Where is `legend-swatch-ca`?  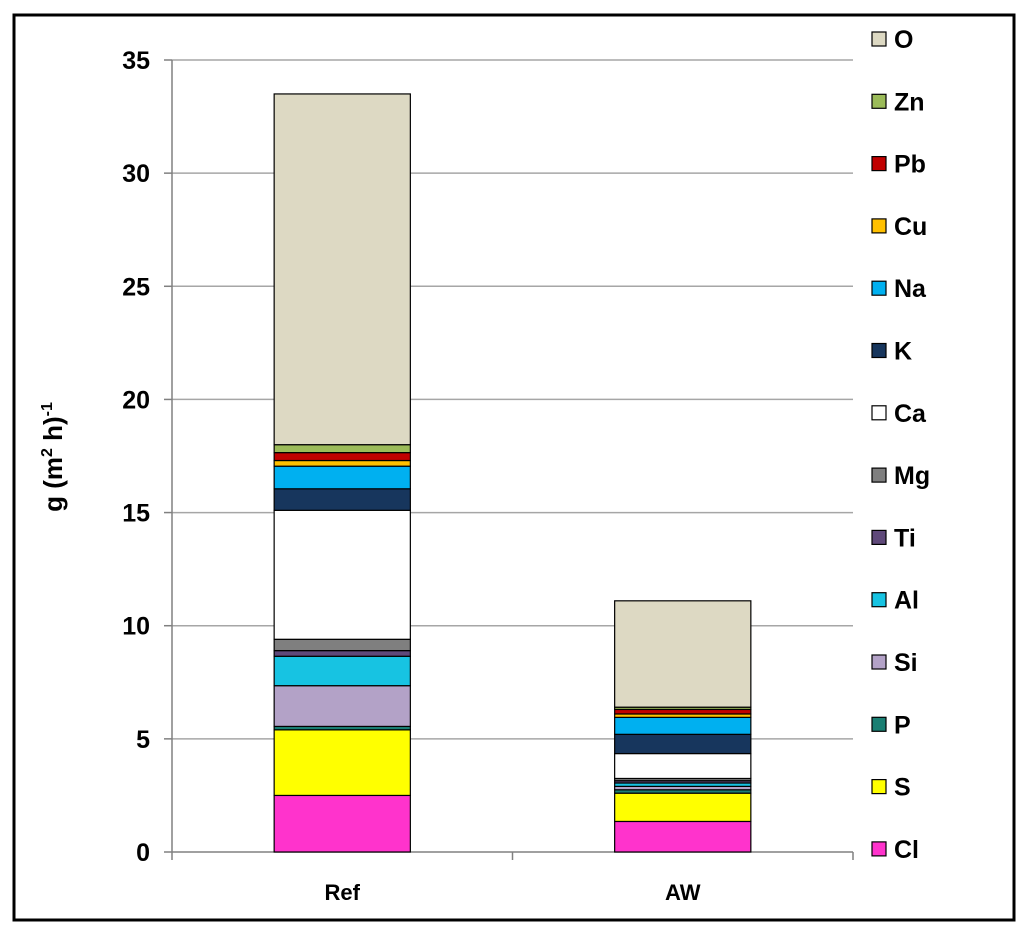
legend-swatch-ca is located at coordinates (879, 413).